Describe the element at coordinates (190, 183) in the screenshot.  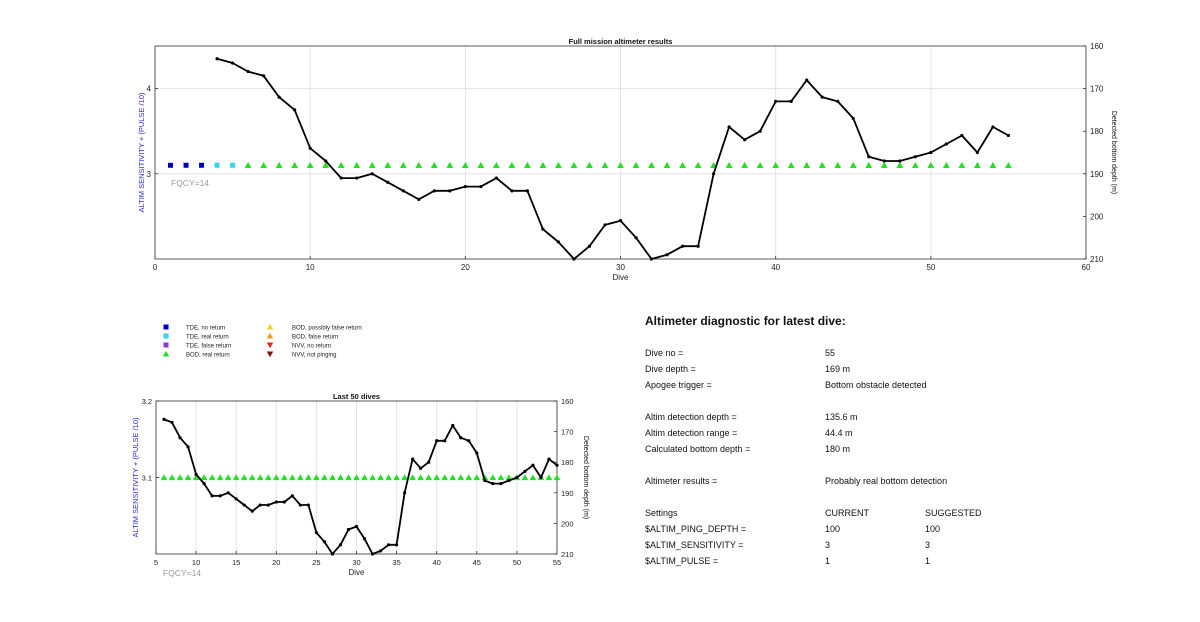
I see `fqcy-annotation: FQCY=14` at that location.